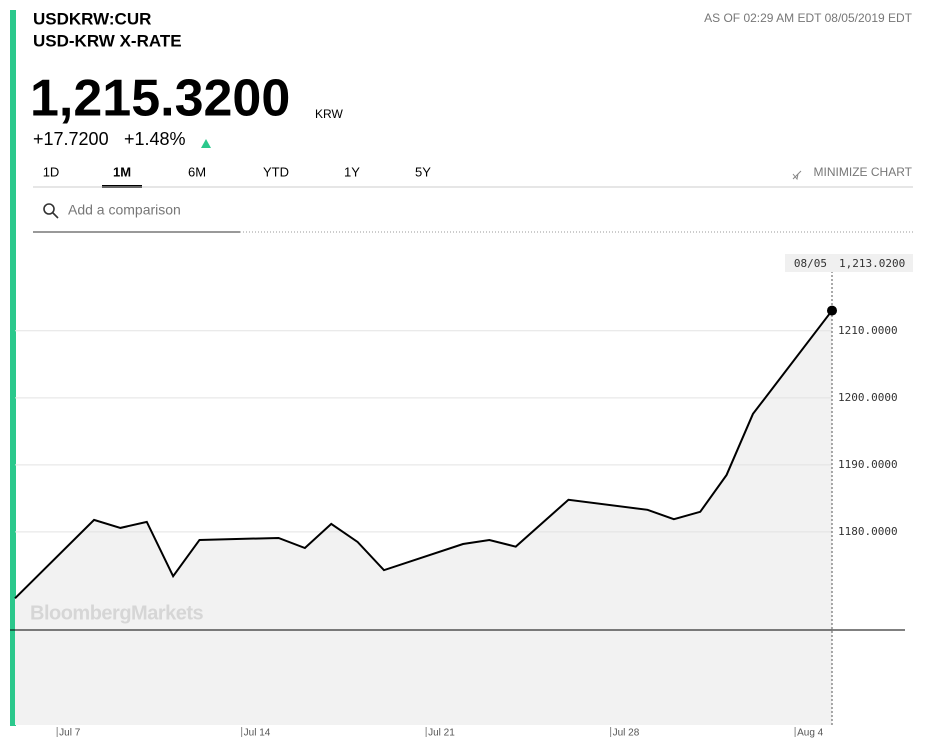 The width and height of the screenshot is (937, 748). I want to click on last-point, so click(832, 310).